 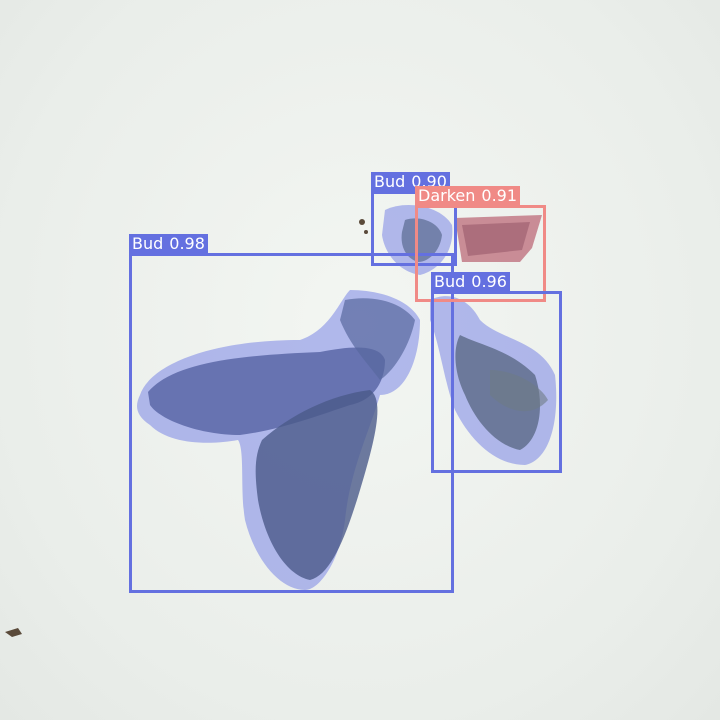 What do you see at coordinates (447, 195) in the screenshot?
I see `label-class: Darken` at bounding box center [447, 195].